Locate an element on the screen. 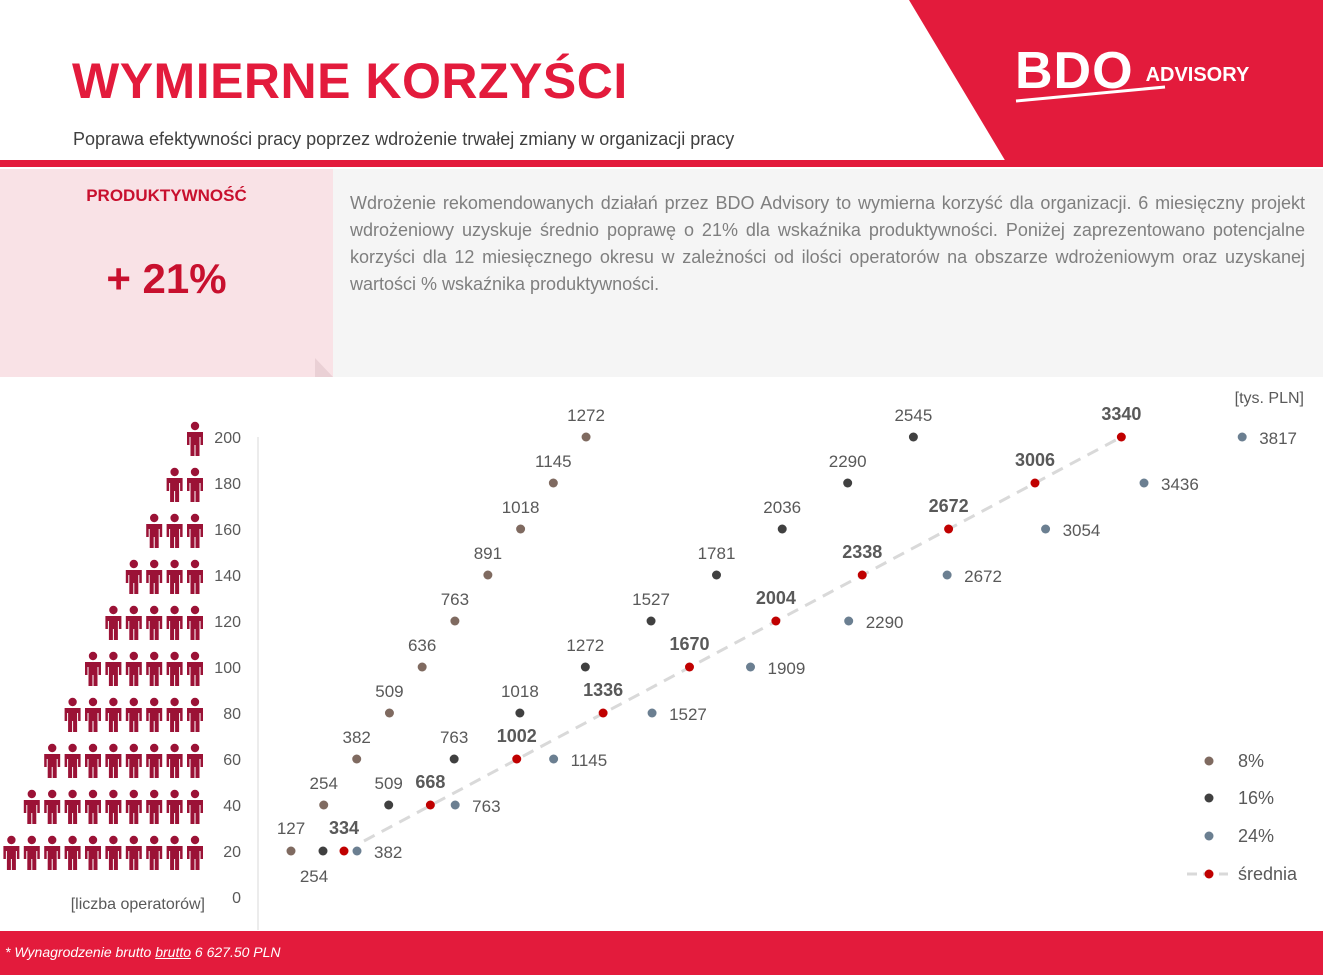  data-label-16%: 2545 is located at coordinates (913, 415).